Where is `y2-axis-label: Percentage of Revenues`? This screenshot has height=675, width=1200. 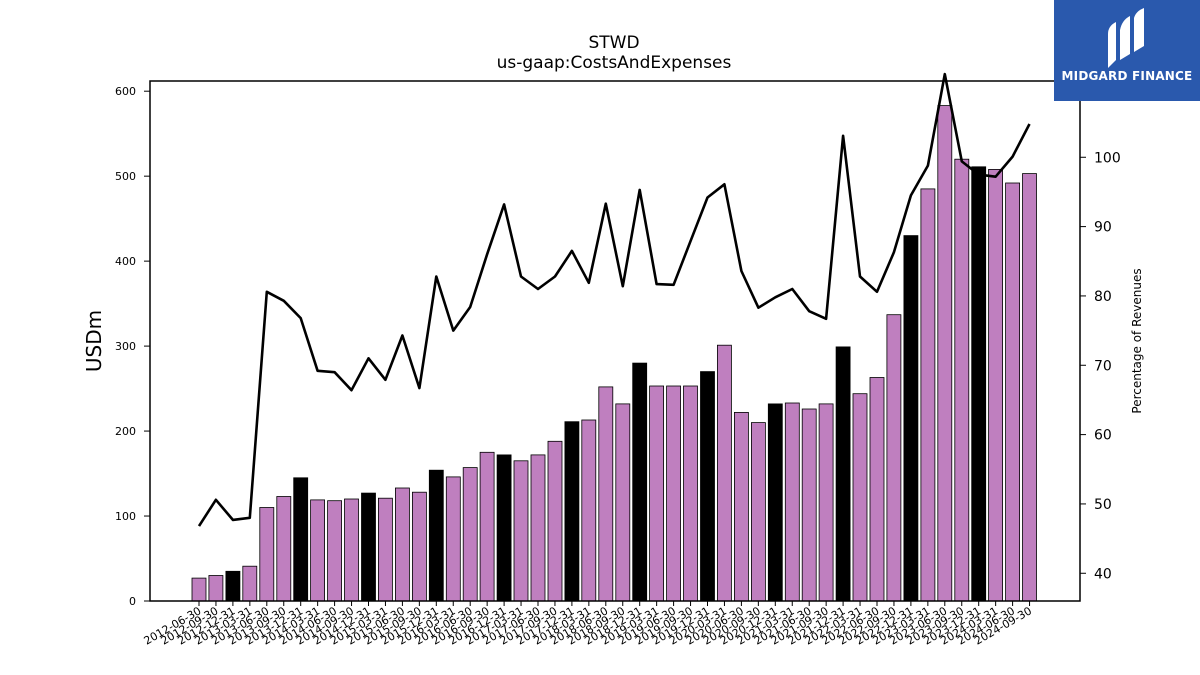 y2-axis-label: Percentage of Revenues is located at coordinates (1137, 340).